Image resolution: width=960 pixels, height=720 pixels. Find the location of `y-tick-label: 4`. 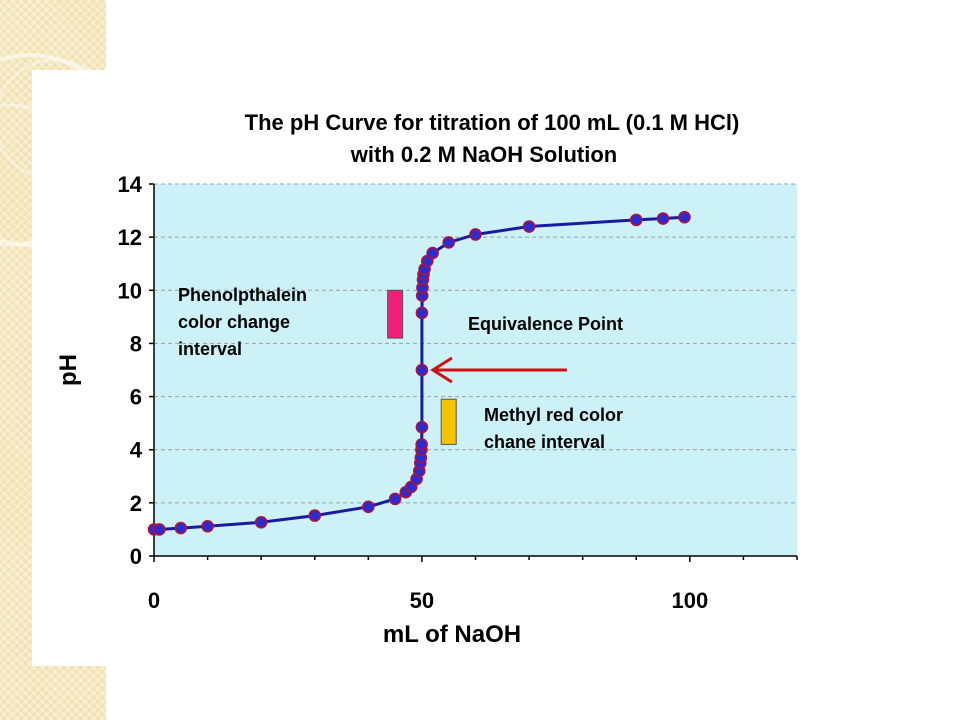

y-tick-label: 4 is located at coordinates (136, 450).